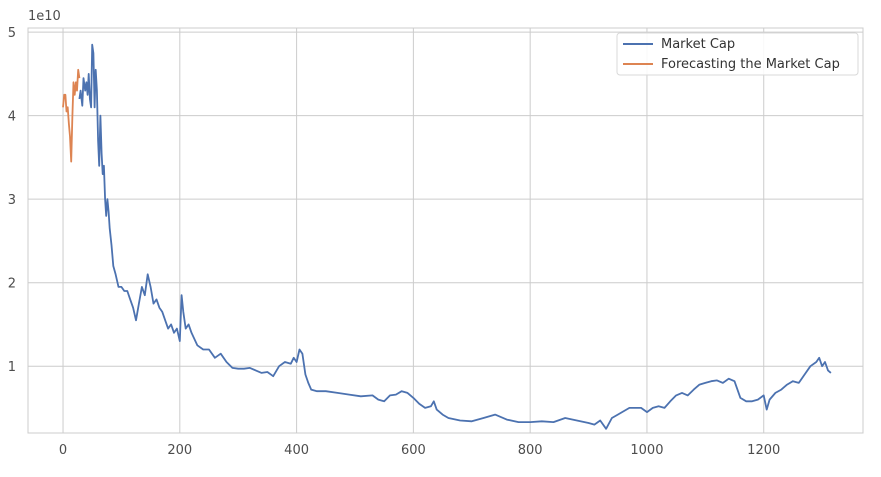 The image size is (881, 477). I want to click on x-tick-label: 600, so click(413, 450).